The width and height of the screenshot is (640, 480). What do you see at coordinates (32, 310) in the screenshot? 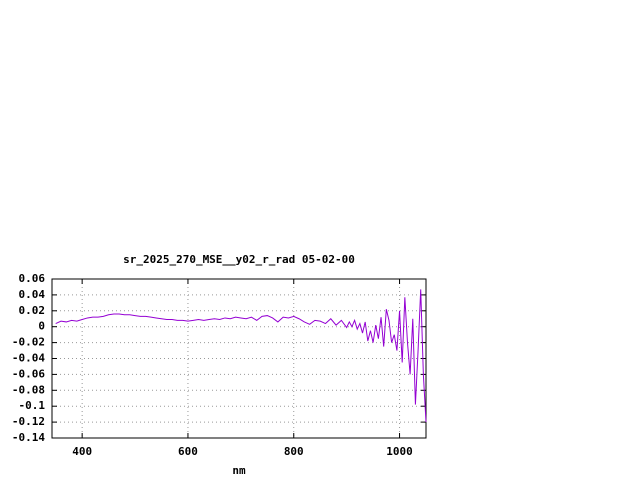
I see `y-tick-label: 0.02` at bounding box center [32, 310].